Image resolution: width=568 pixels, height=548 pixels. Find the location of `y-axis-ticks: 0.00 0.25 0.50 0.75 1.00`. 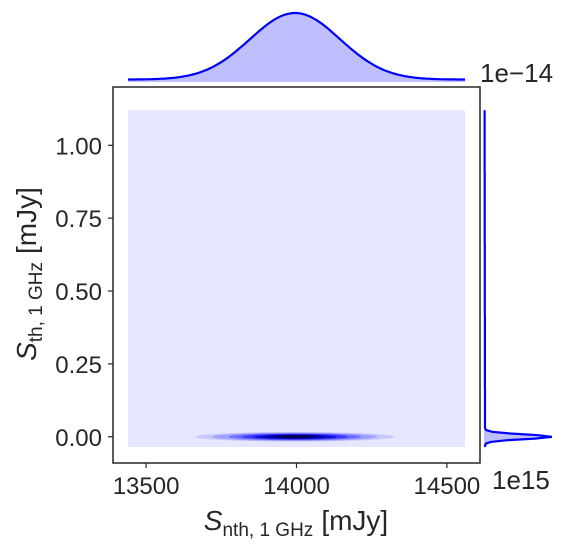

y-axis-ticks: 0.00 0.25 0.50 0.75 1.00 is located at coordinates (84, 292).